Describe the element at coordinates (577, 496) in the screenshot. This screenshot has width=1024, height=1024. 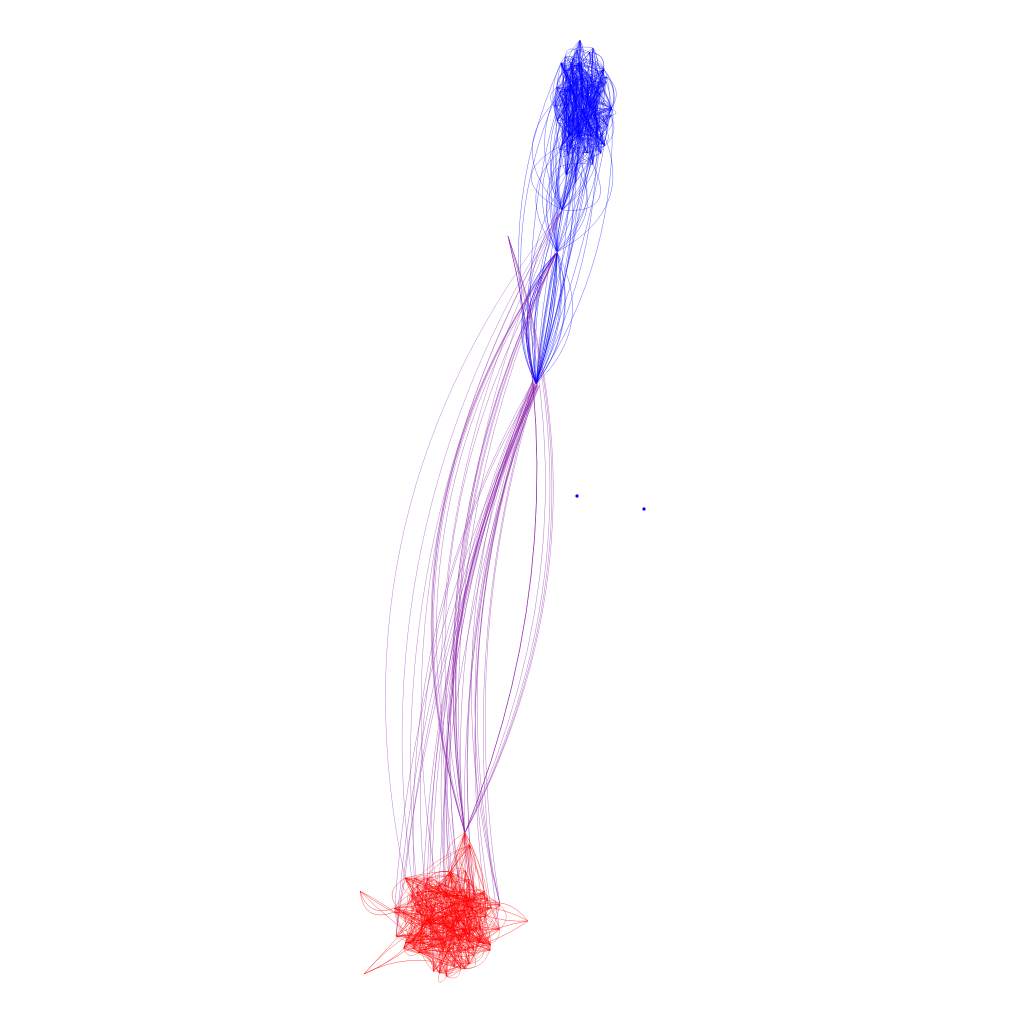
I see `isolated-node` at that location.